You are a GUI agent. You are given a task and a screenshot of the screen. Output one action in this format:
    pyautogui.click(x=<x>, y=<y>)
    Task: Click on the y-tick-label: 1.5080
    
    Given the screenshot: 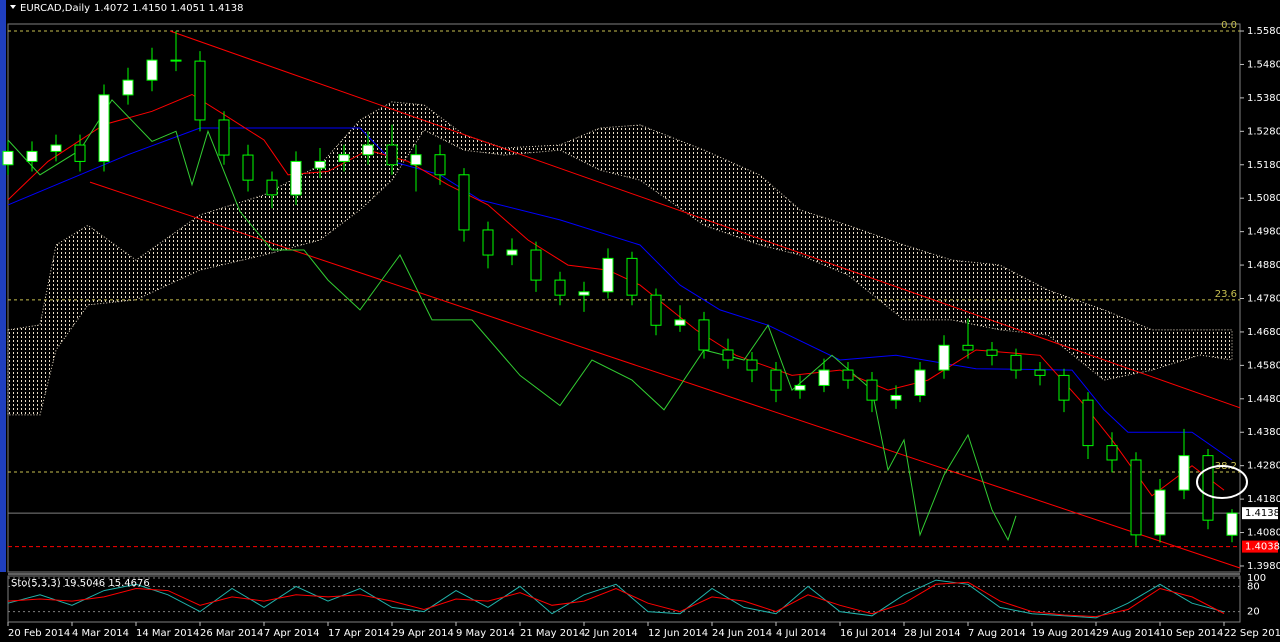 What is the action you would take?
    pyautogui.click(x=1263, y=198)
    